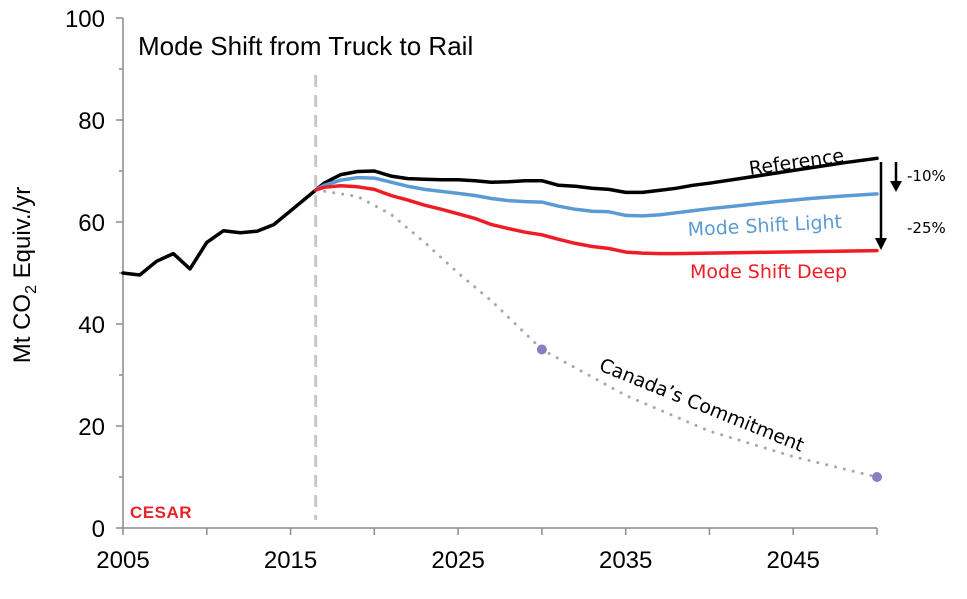 The height and width of the screenshot is (599, 967). Describe the element at coordinates (305, 46) in the screenshot. I see `chart-title: Mode Shift from Truck to Rail` at that location.